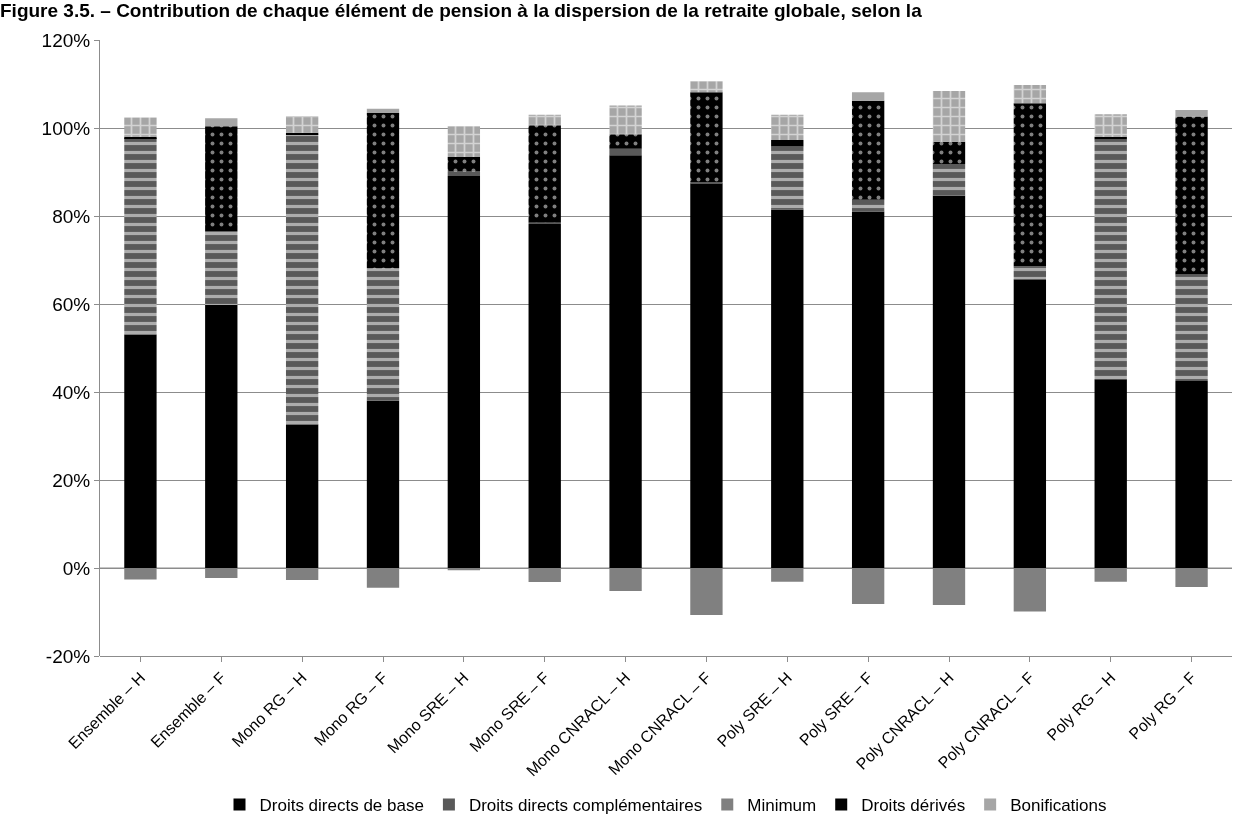 Image resolution: width=1249 pixels, height=823 pixels. Describe the element at coordinates (461, 11) in the screenshot. I see `chart-title: Figure 3.5. – Contribution de chaque élément de pension à la dispersion de la retraite globale, selon la` at that location.